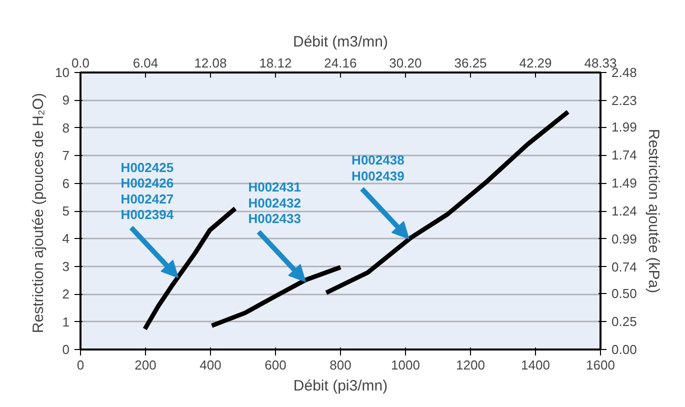 Image resolution: width=685 pixels, height=407 pixels. What do you see at coordinates (340, 386) in the screenshot?
I see `x-axis-title: Débit (pi3/mn)` at bounding box center [340, 386].